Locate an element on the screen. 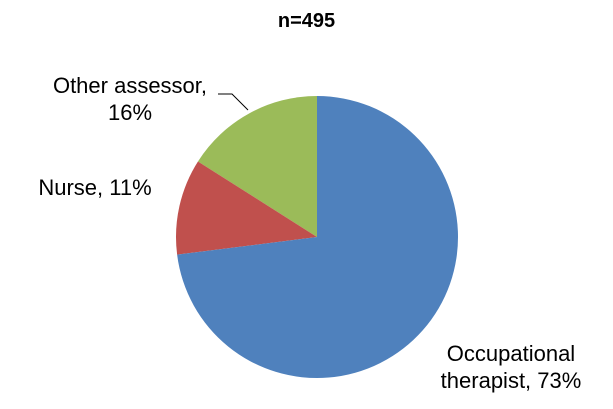  chart-title: n=495 is located at coordinates (306, 21).